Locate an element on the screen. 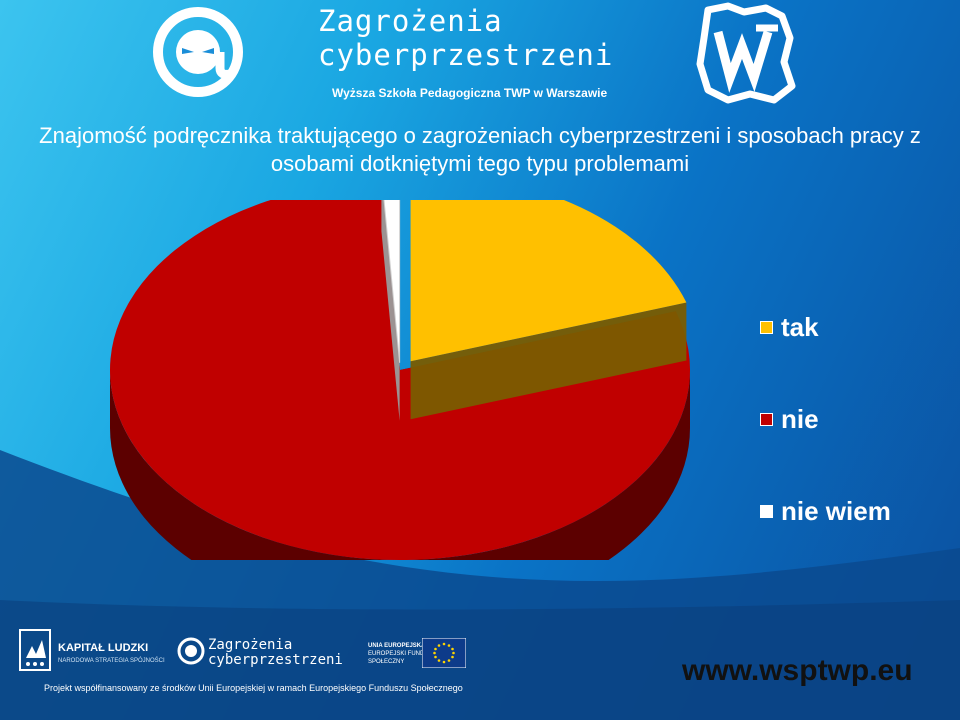  cyber-at-logo-icon is located at coordinates (198, 54).